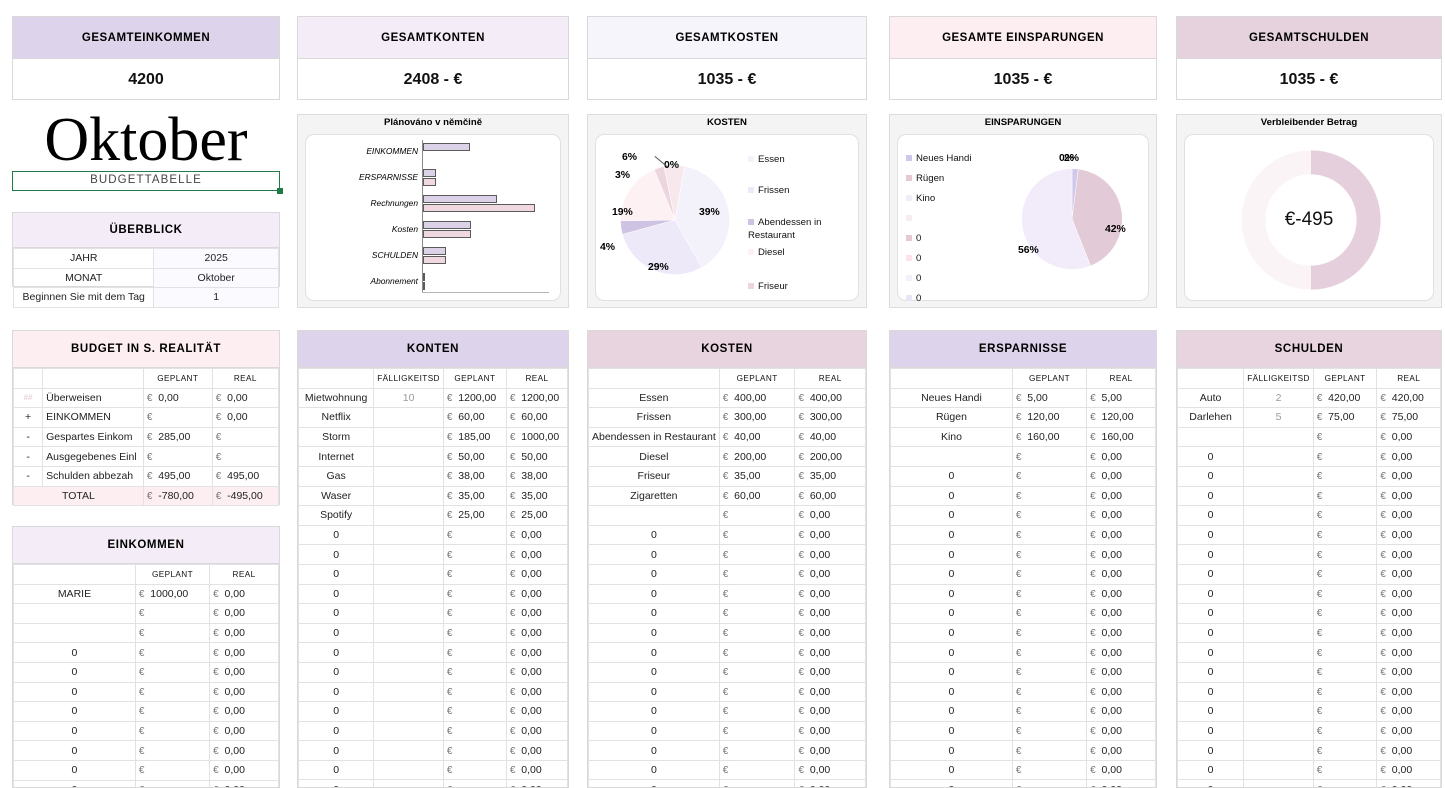 The image size is (1445, 788). What do you see at coordinates (146, 456) in the screenshot?
I see `table-row: - Ausgegebenes Einl € €` at bounding box center [146, 456].